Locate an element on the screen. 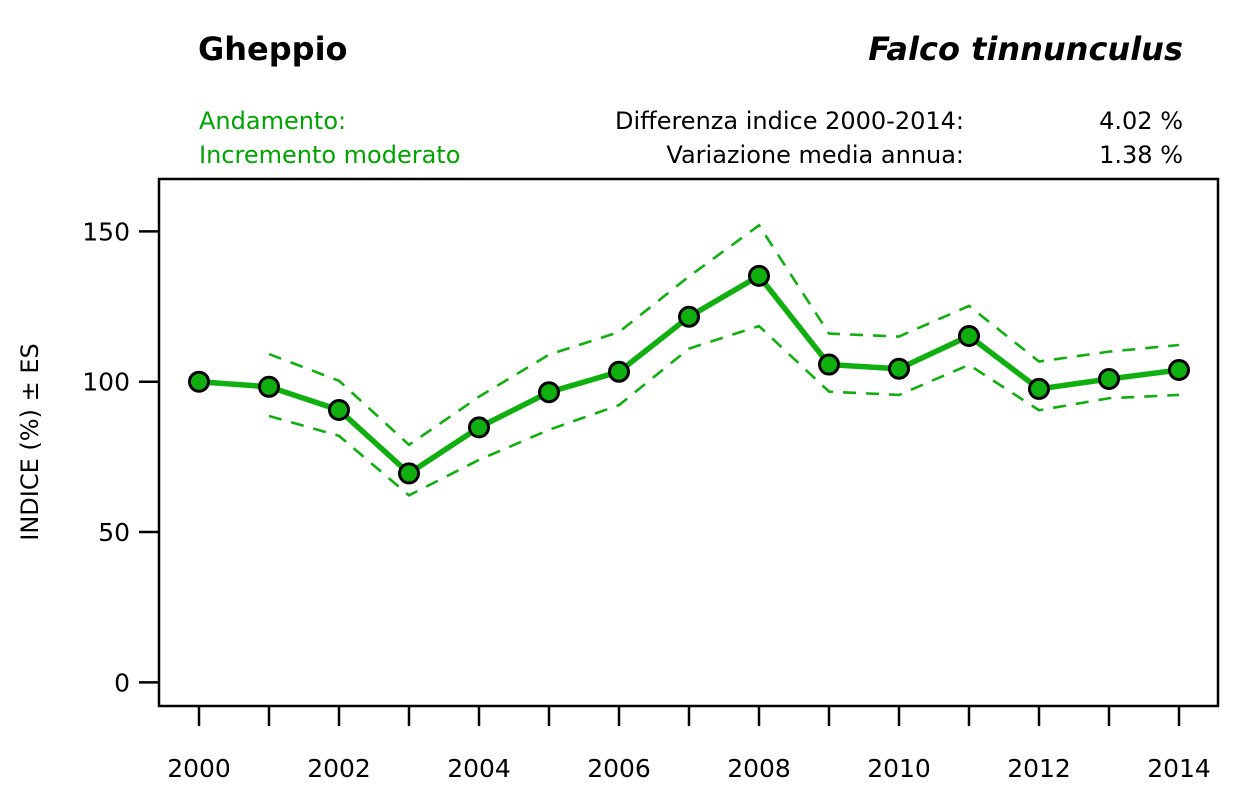 The width and height of the screenshot is (1259, 787). x-tick-label: 2000 is located at coordinates (199, 768).